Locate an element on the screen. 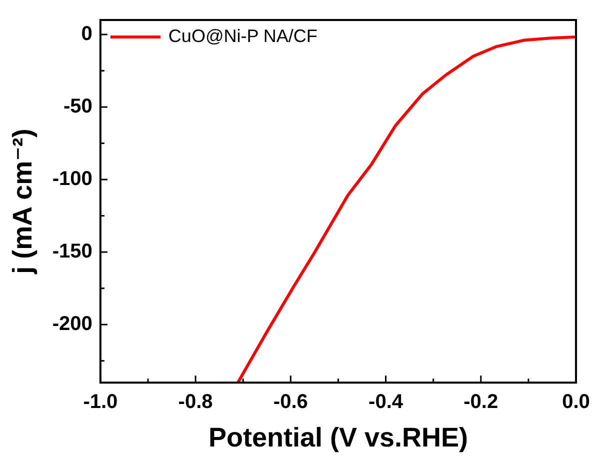 This screenshot has height=461, width=598. x-tick-label: -1.0 is located at coordinates (100, 402).